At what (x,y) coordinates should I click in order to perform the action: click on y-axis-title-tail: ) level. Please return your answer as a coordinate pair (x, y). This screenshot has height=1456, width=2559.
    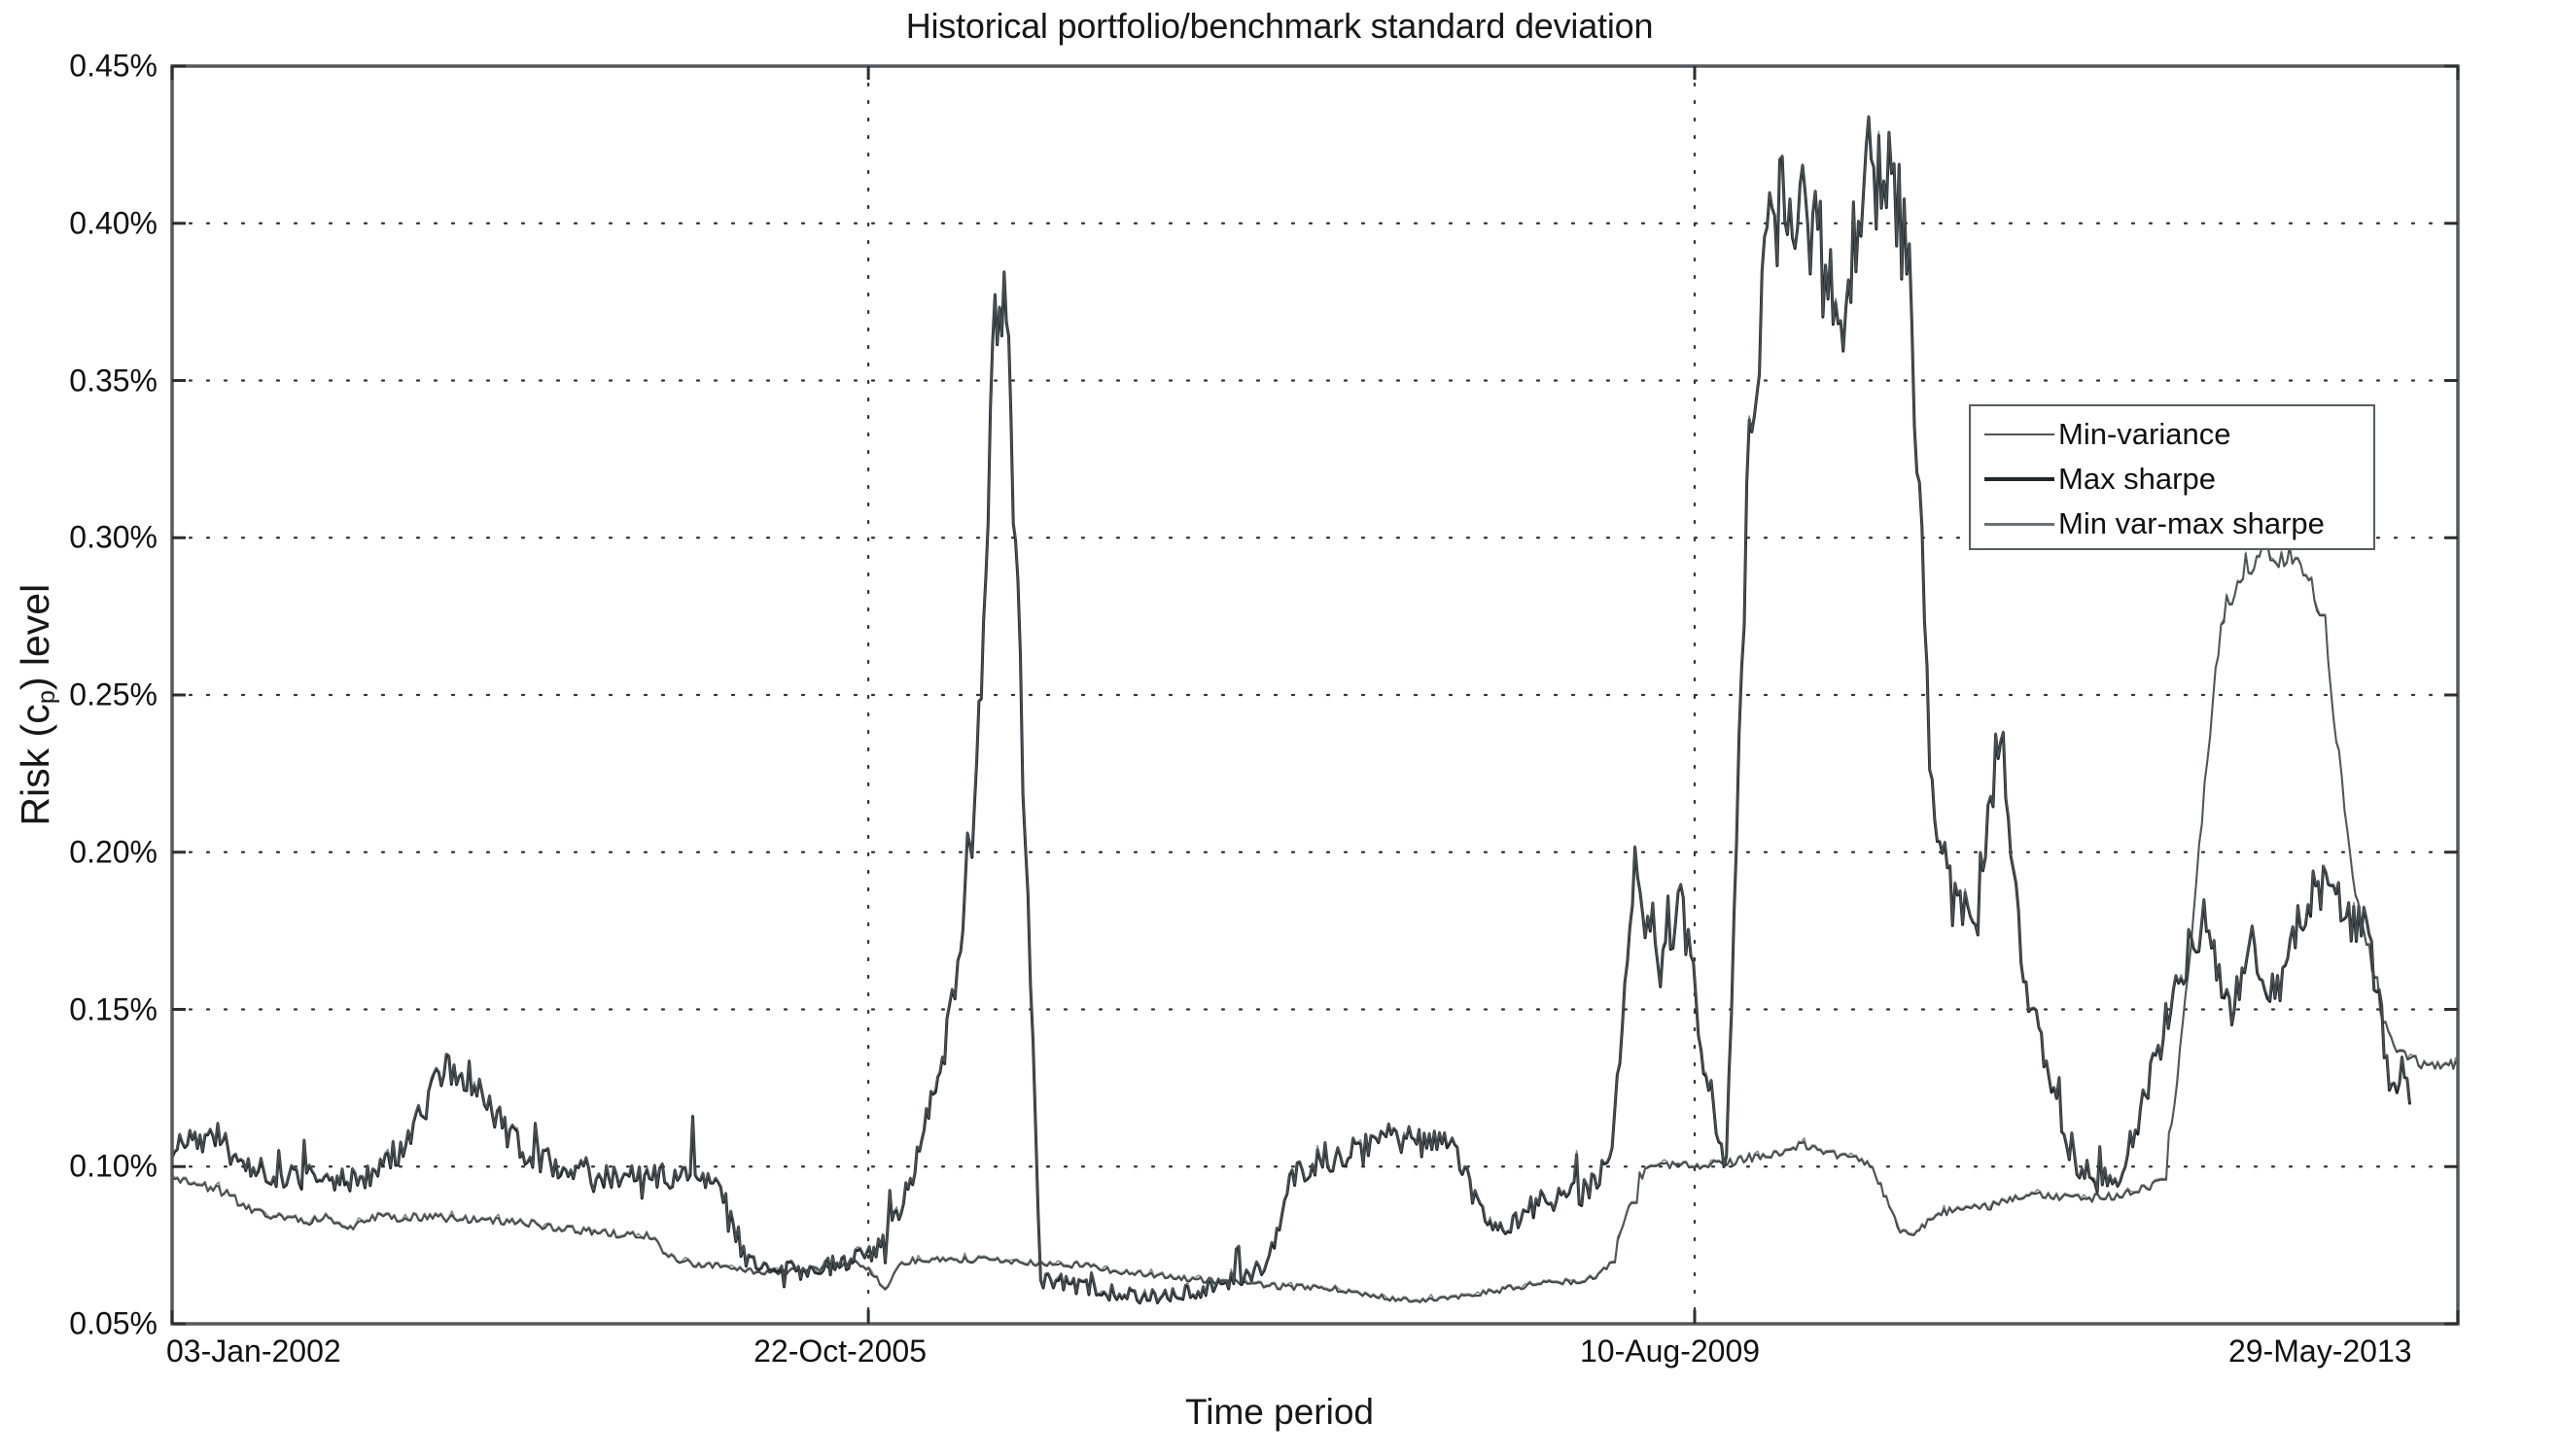
    Looking at the image, I should click on (34, 637).